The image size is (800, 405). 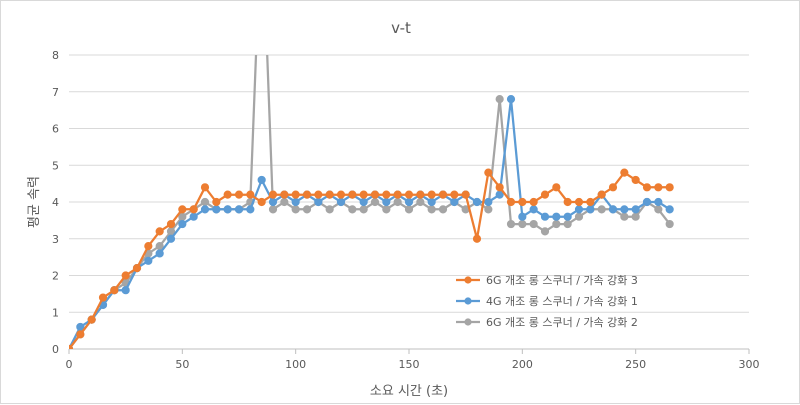 What do you see at coordinates (562, 280) in the screenshot?
I see `legend-label: 6G 개조 롱 스쿠너 / 가속 강화 3` at bounding box center [562, 280].